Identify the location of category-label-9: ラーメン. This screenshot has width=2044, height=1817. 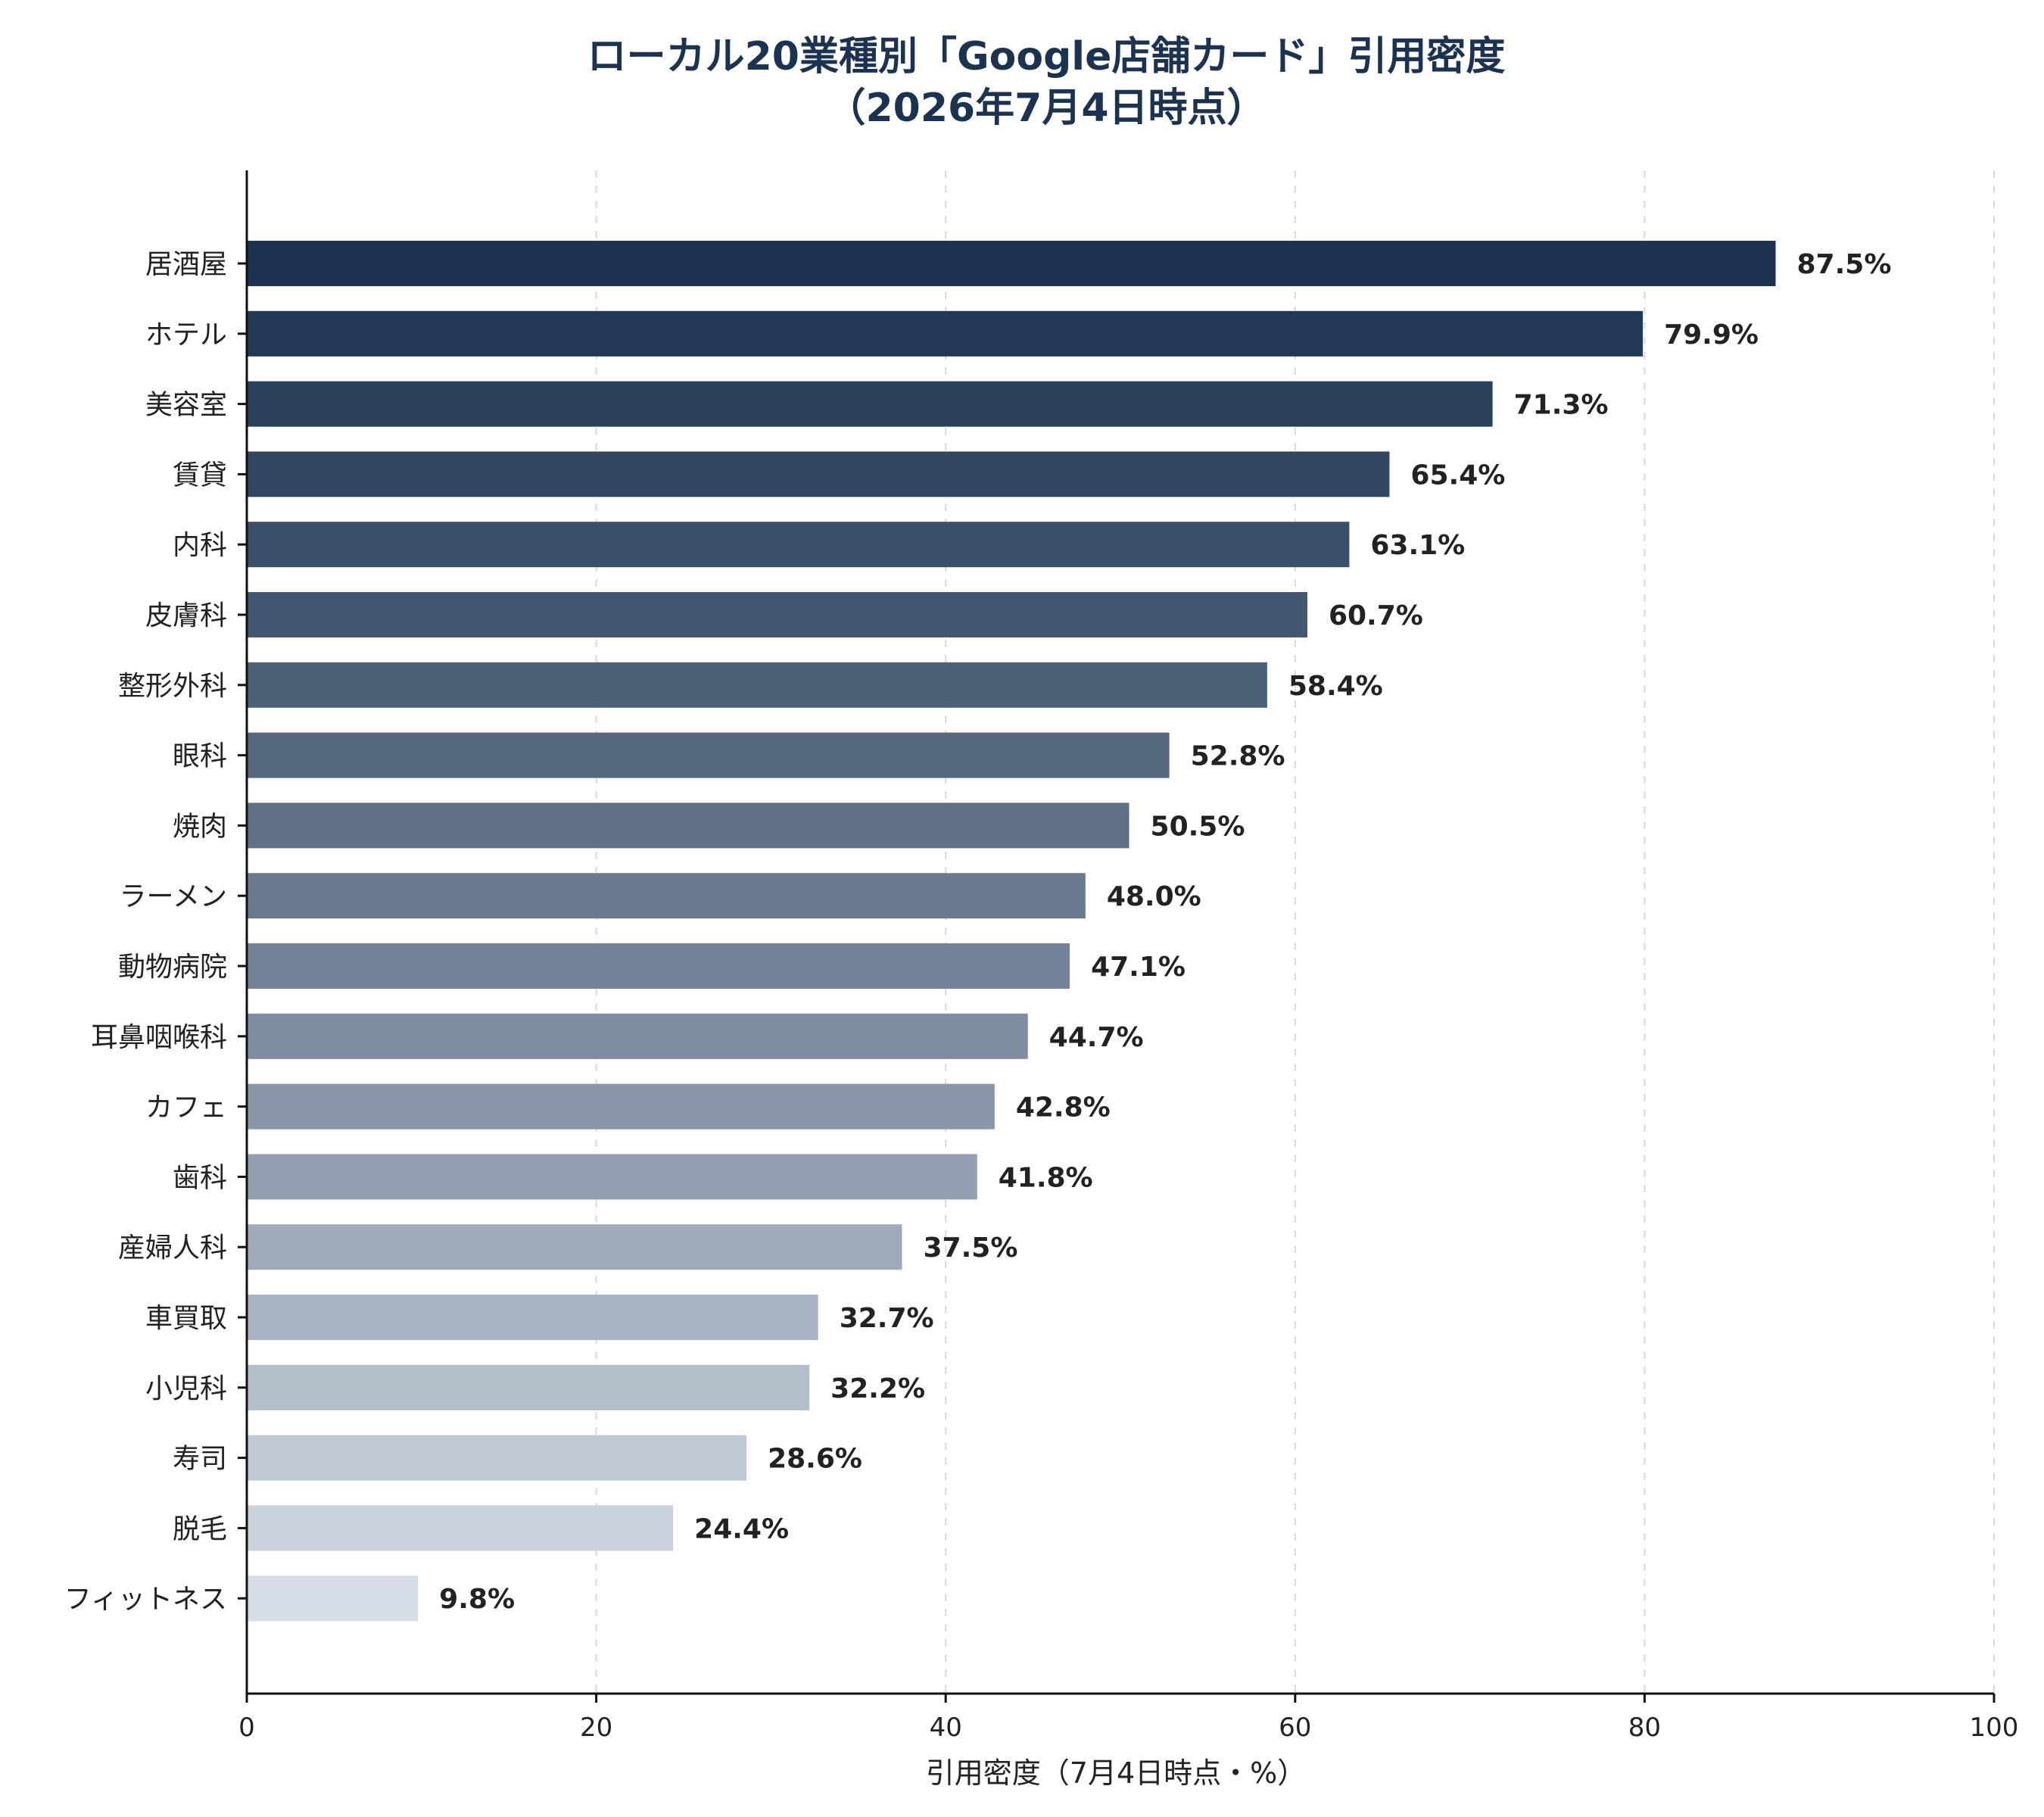
(173, 897).